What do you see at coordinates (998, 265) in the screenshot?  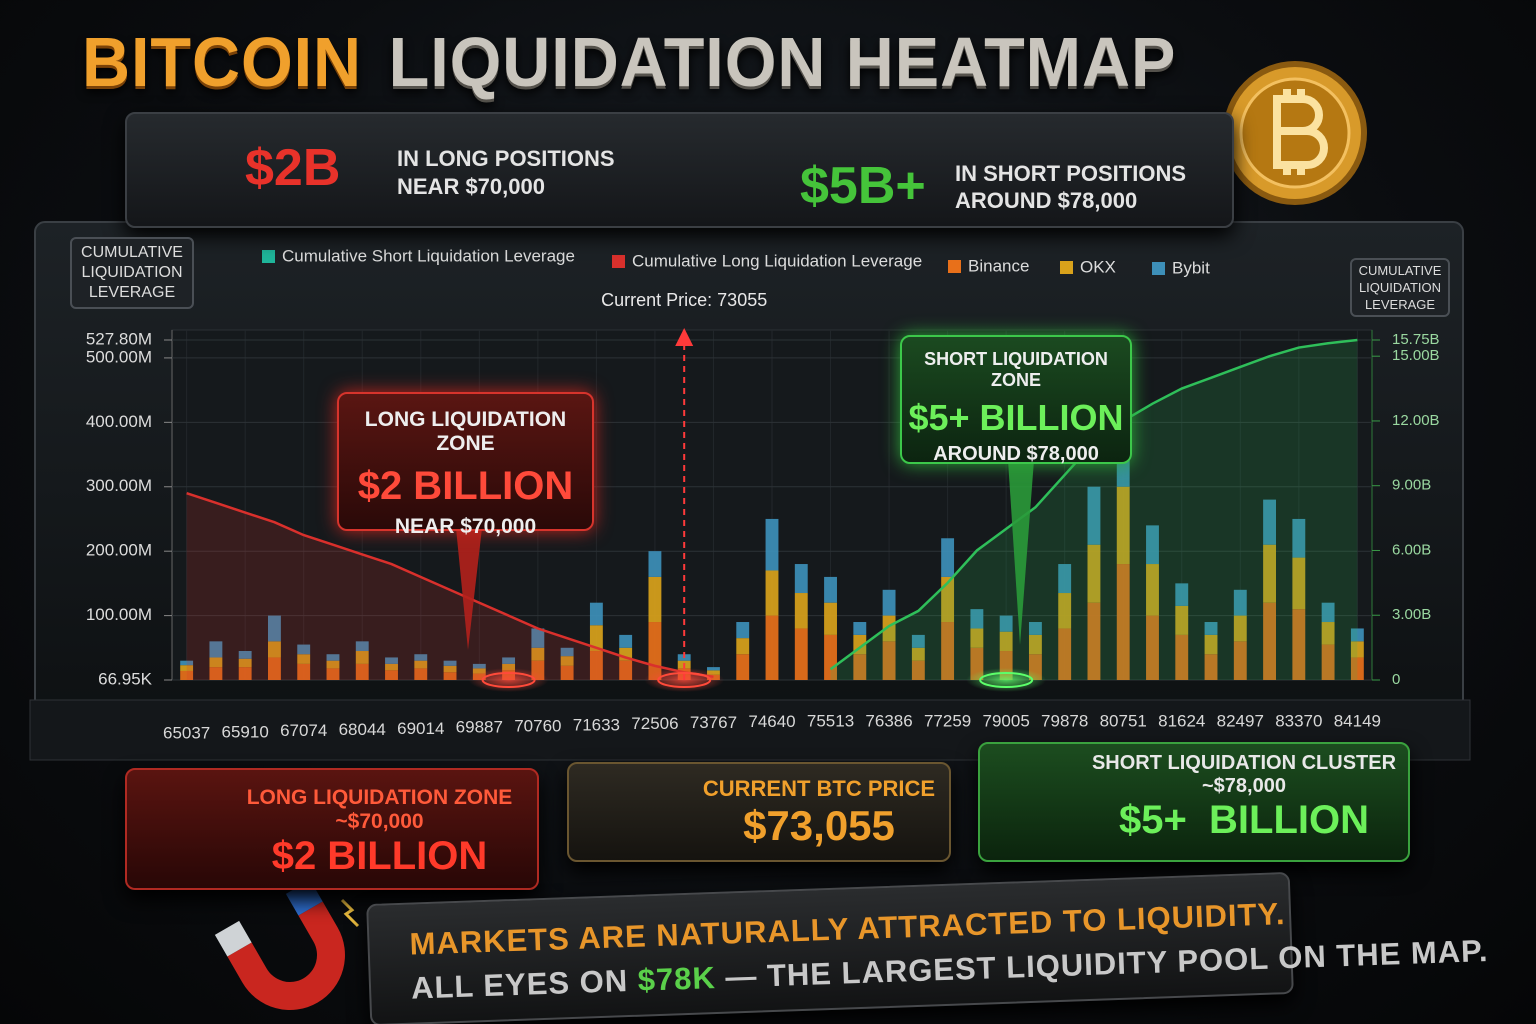 I see `legend-label: Binance` at bounding box center [998, 265].